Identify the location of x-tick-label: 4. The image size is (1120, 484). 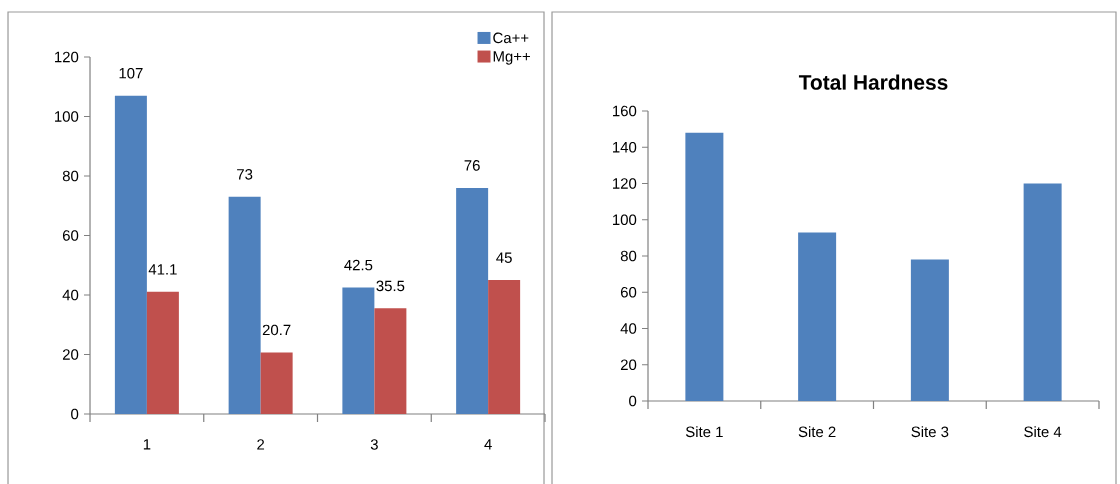
(488, 444).